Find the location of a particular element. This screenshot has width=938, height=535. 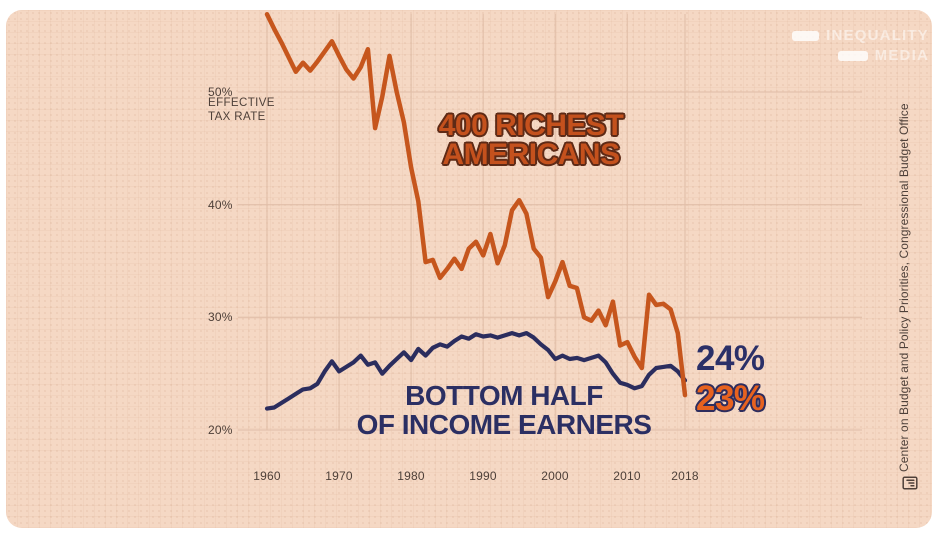

richest-series-label-line2: AMERICANS is located at coordinates (531, 154).